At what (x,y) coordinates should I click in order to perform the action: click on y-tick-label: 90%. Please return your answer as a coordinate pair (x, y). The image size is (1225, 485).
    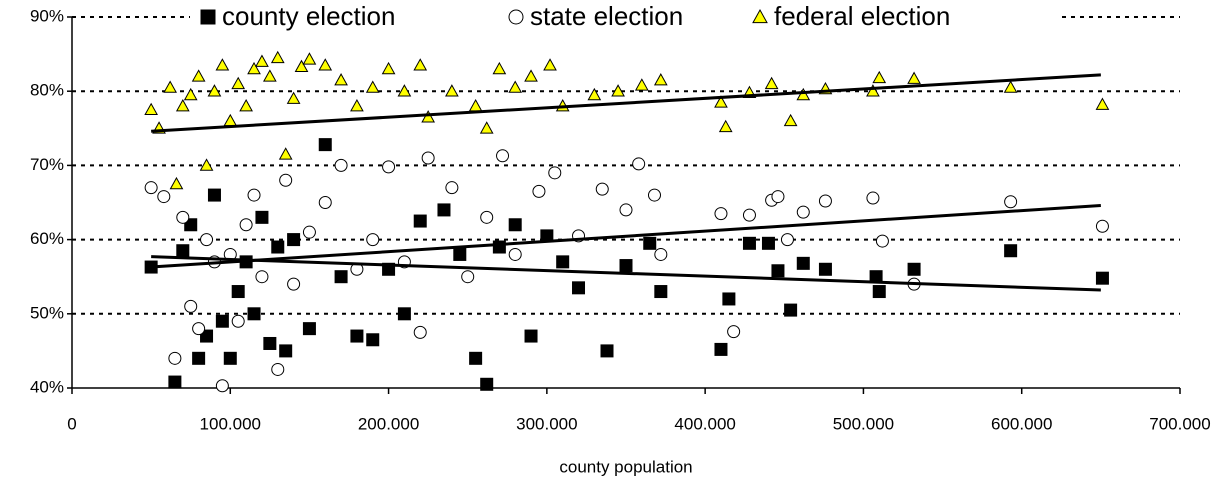
    Looking at the image, I should click on (47, 15).